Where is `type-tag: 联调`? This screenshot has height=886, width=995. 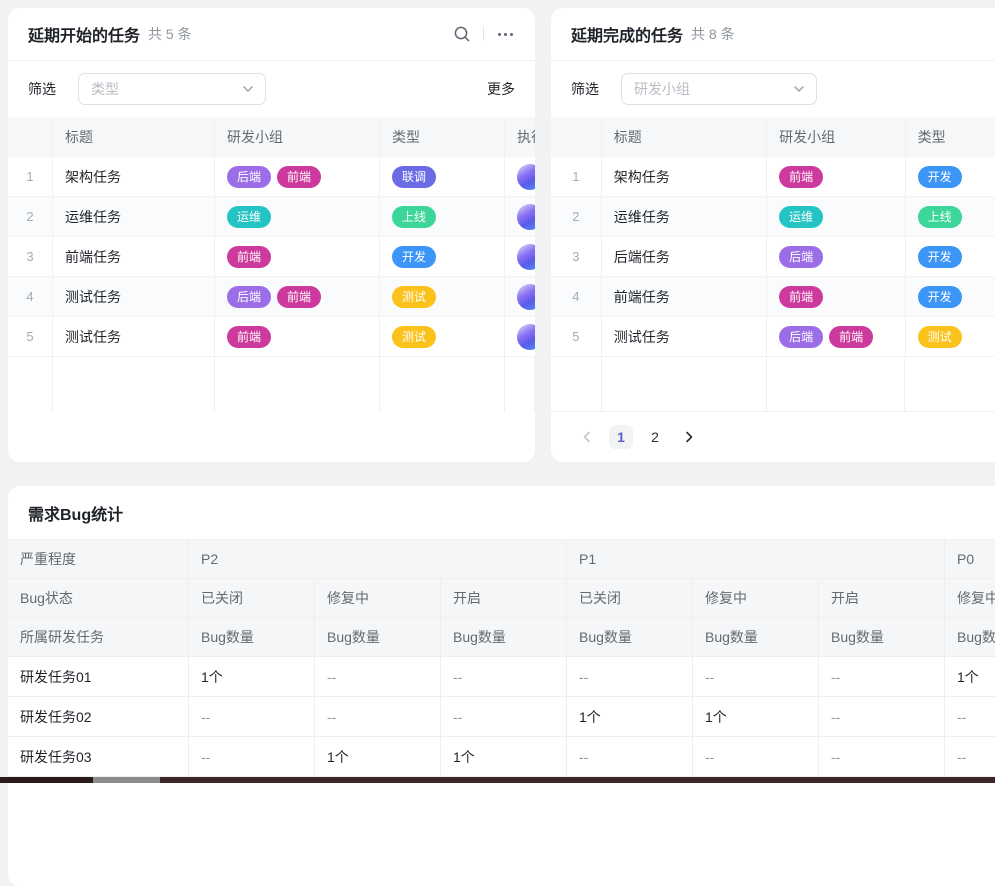 type-tag: 联调 is located at coordinates (414, 176).